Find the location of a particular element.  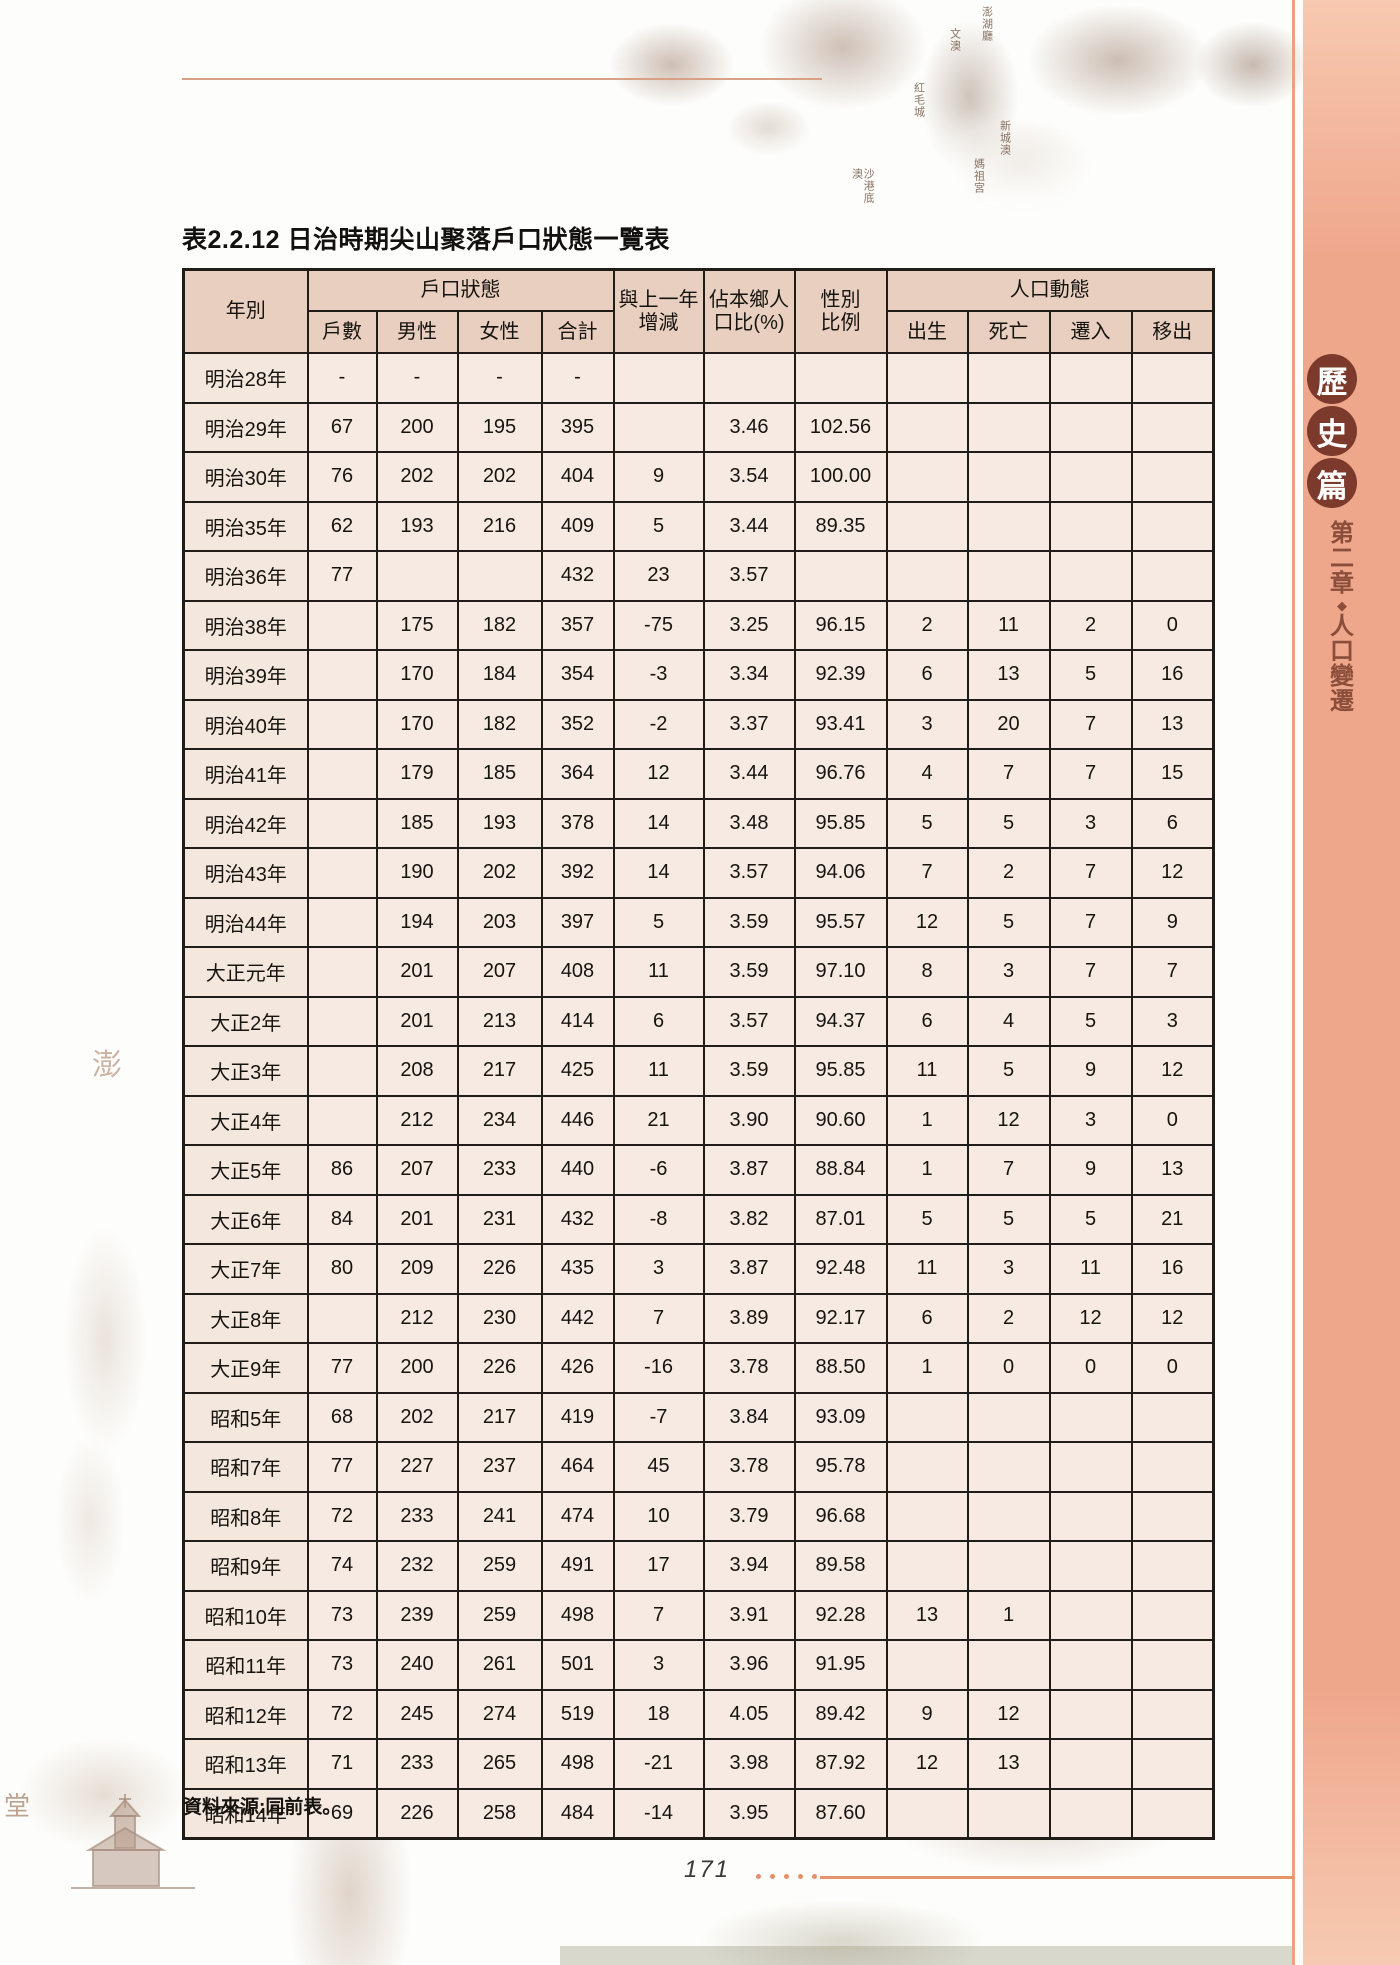

value-cell: 519 is located at coordinates (577, 1714).